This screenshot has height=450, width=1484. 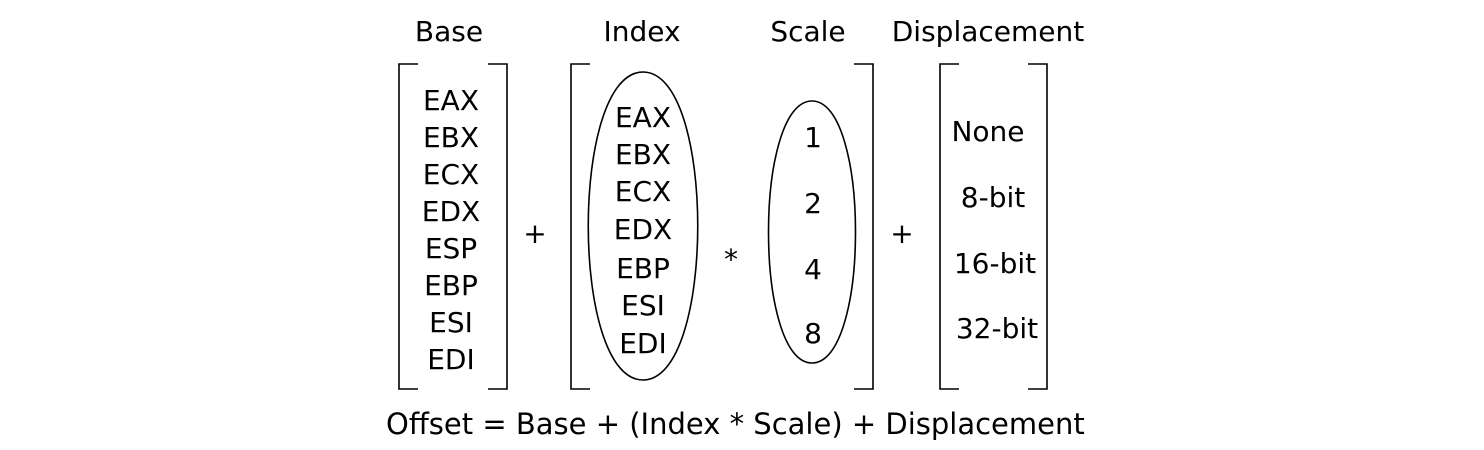 What do you see at coordinates (993, 197) in the screenshot?
I see `displacement-value: 8-bit` at bounding box center [993, 197].